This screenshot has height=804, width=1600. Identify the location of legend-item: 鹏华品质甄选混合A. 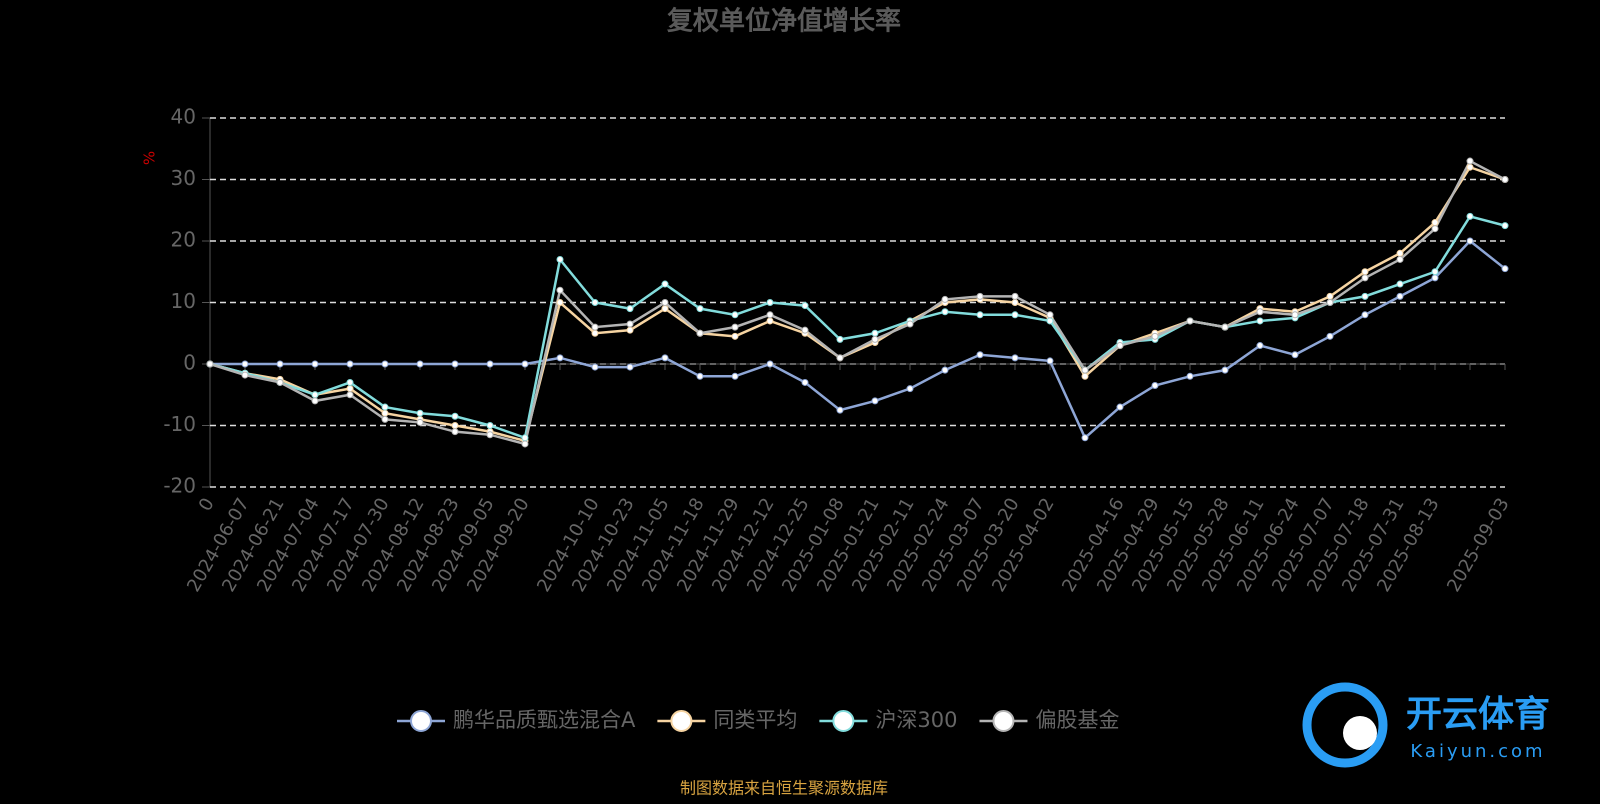
(516, 720).